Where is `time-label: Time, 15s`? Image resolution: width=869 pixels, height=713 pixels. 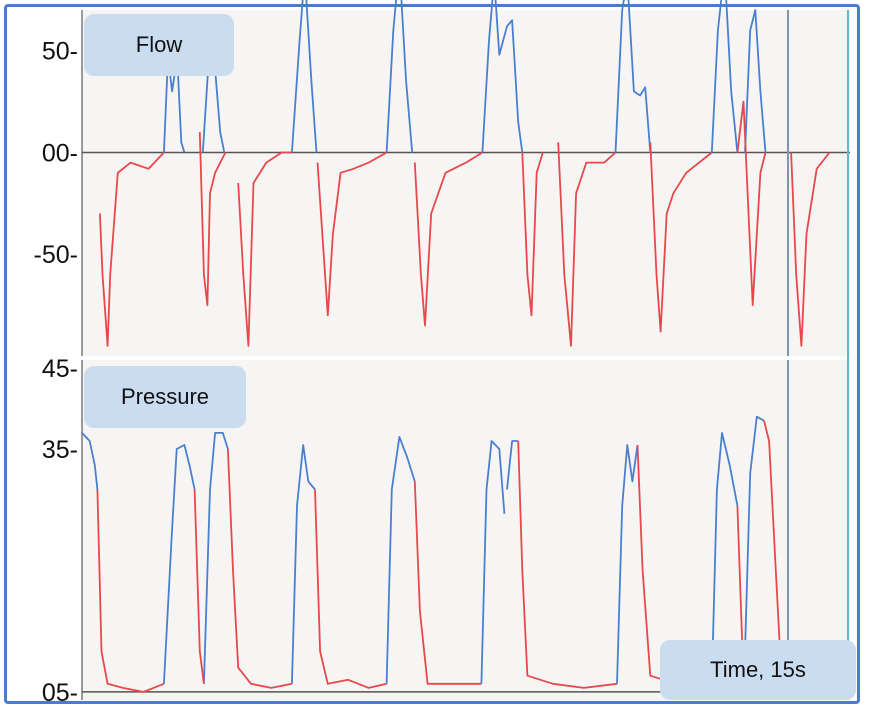 time-label: Time, 15s is located at coordinates (758, 670).